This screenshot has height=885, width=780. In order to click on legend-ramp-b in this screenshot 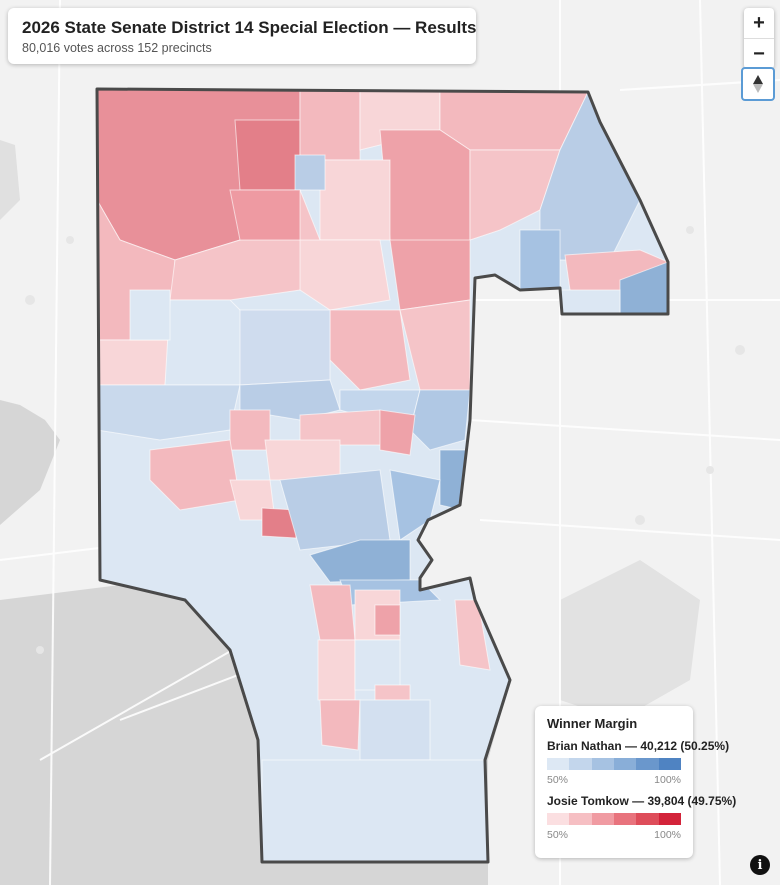, I will do `click(614, 819)`.